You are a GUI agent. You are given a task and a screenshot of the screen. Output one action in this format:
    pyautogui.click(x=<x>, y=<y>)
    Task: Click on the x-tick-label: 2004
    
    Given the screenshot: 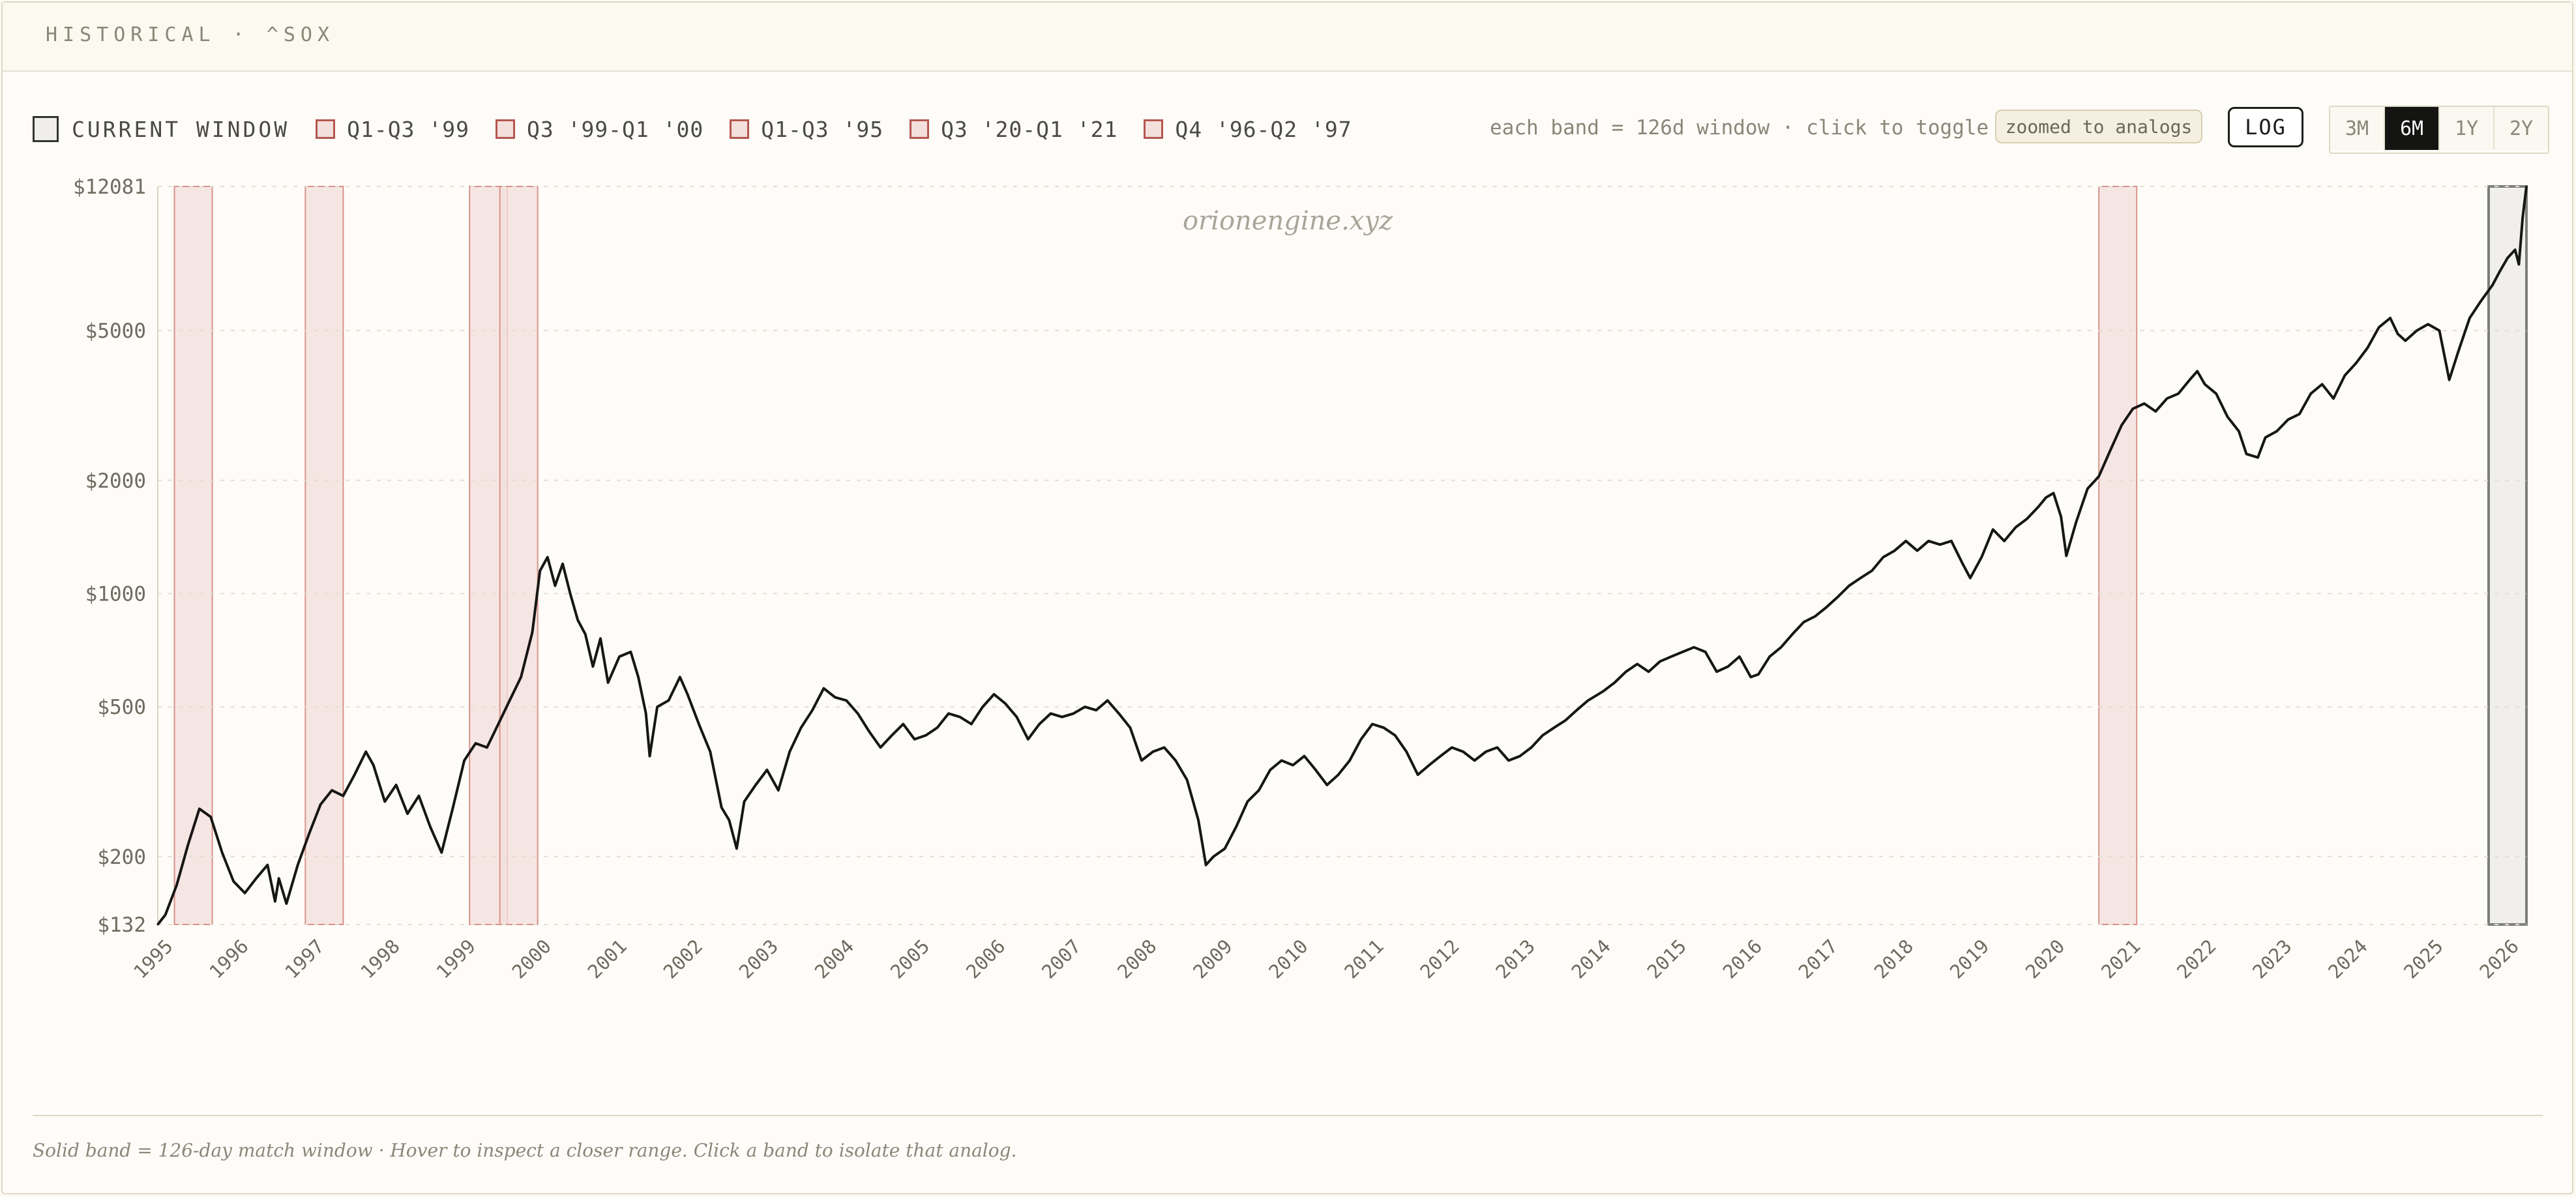 What is the action you would take?
    pyautogui.click(x=834, y=959)
    